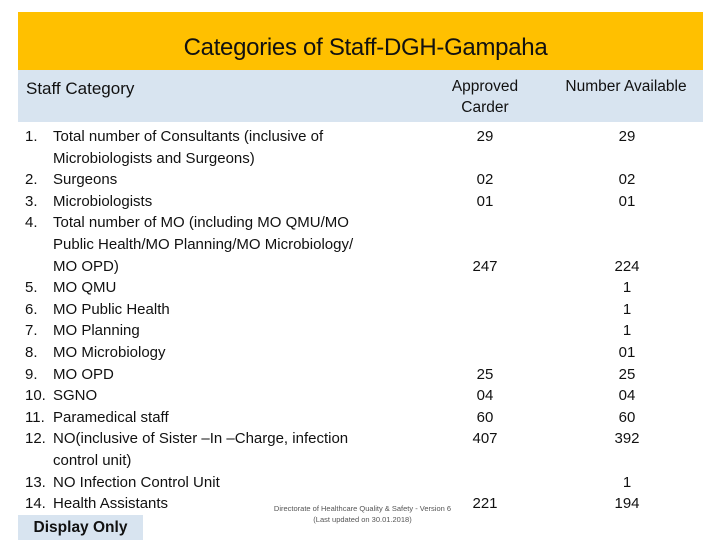 This screenshot has height=540, width=720. I want to click on row-label: Microbiologists, so click(103, 201).